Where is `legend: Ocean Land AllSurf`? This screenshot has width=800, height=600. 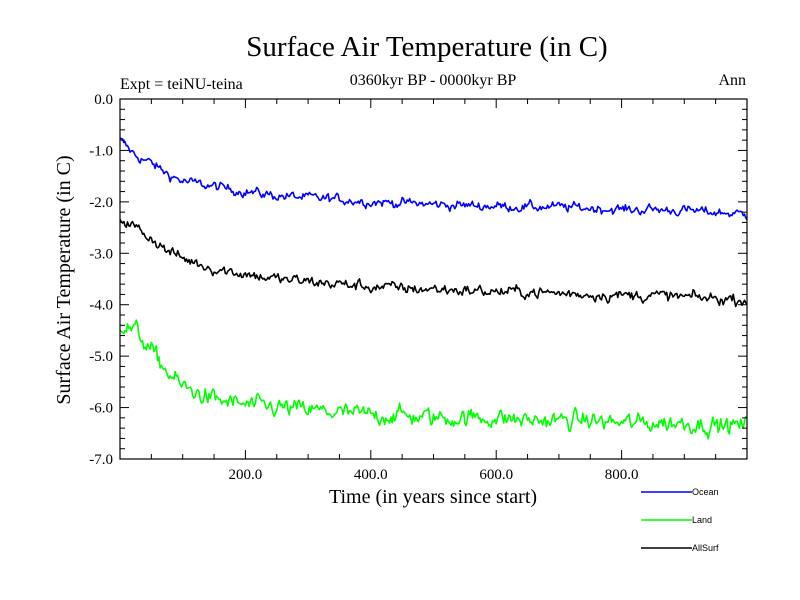
legend: Ocean Land AllSurf is located at coordinates (680, 520).